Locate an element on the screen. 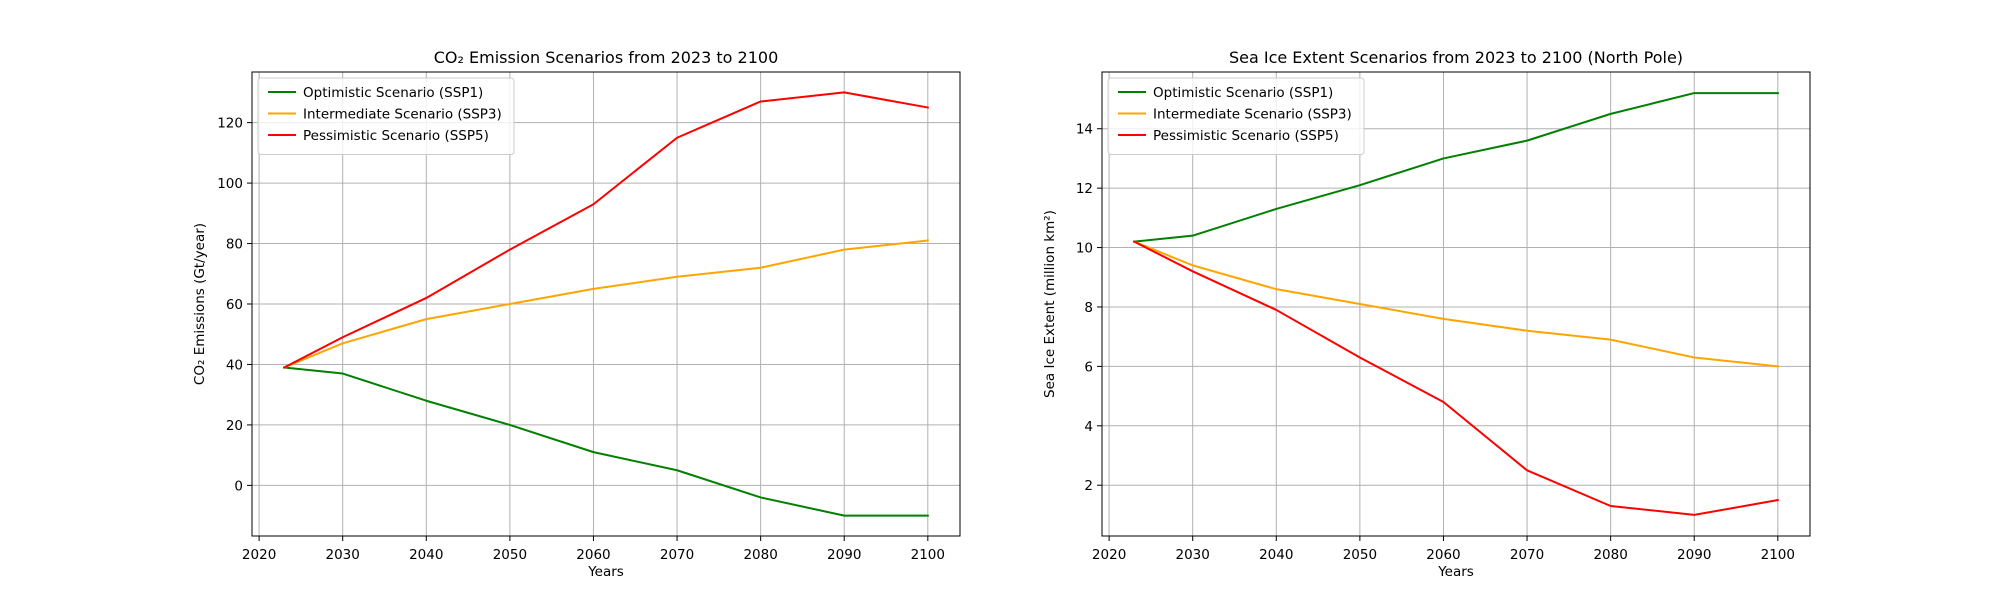  co2-x-tick-label: 2100 is located at coordinates (928, 555).